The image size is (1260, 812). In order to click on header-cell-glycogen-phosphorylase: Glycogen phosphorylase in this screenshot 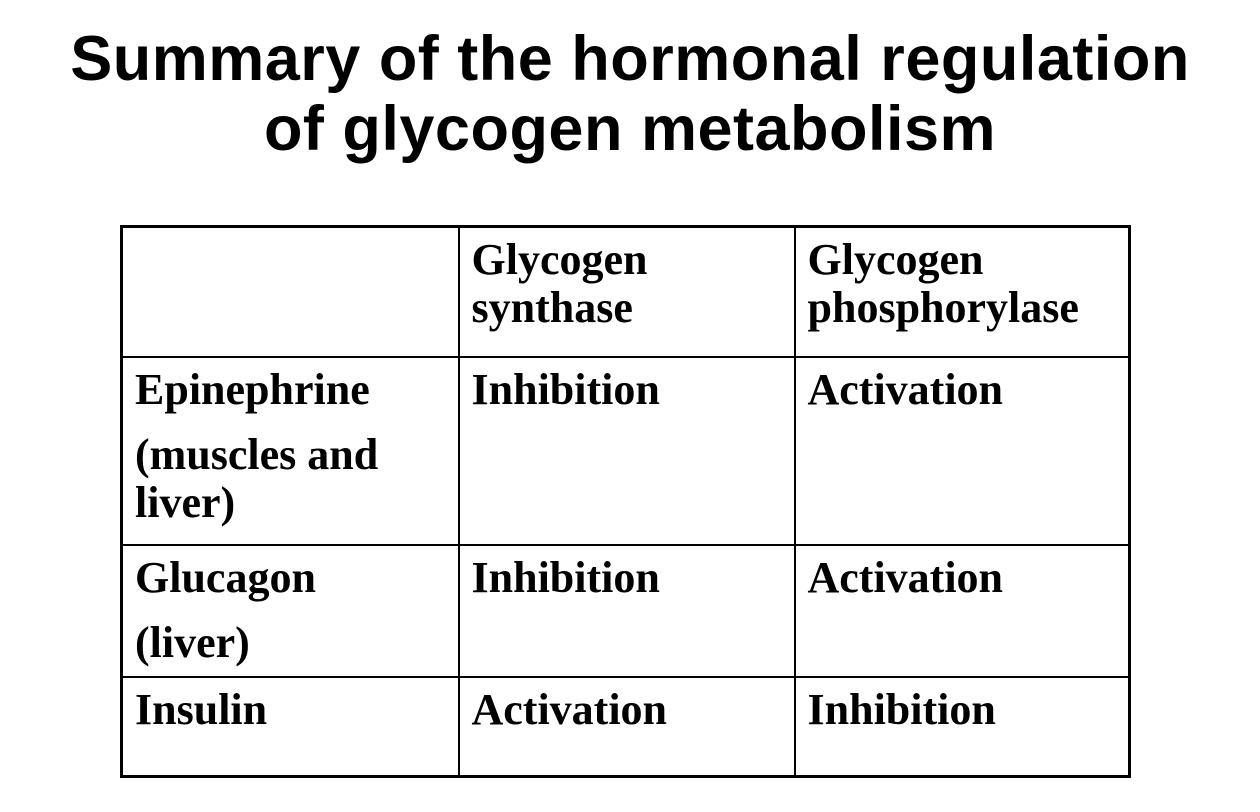, I will do `click(962, 291)`.